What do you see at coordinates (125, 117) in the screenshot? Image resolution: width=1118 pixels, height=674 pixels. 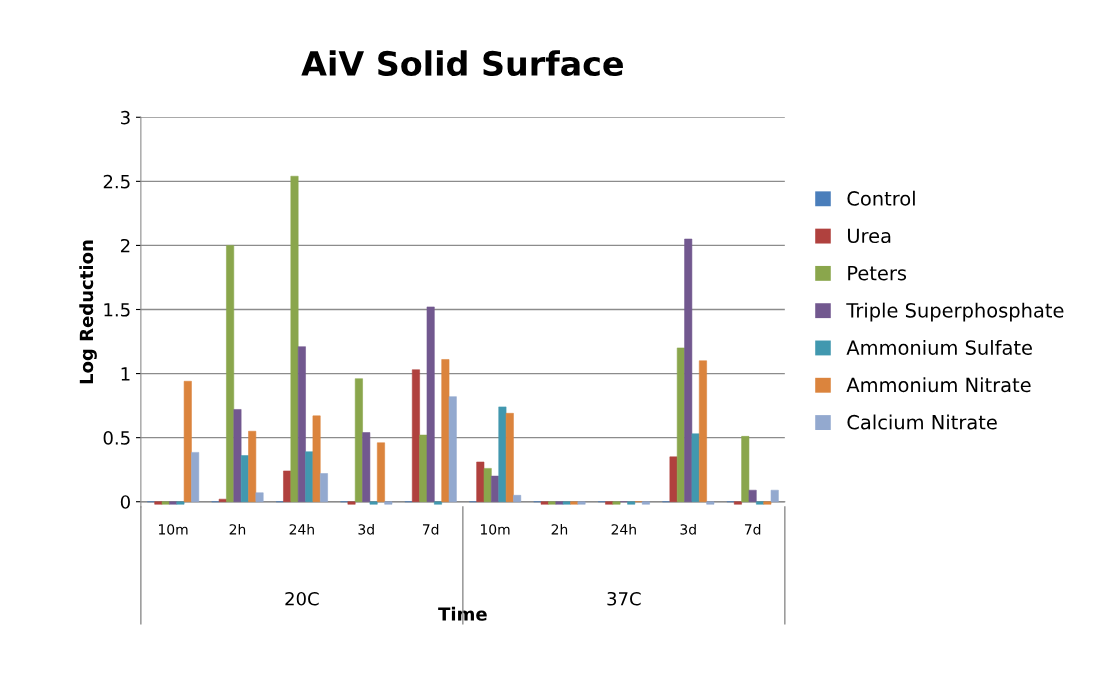 I see `y-tick-label: 3` at bounding box center [125, 117].